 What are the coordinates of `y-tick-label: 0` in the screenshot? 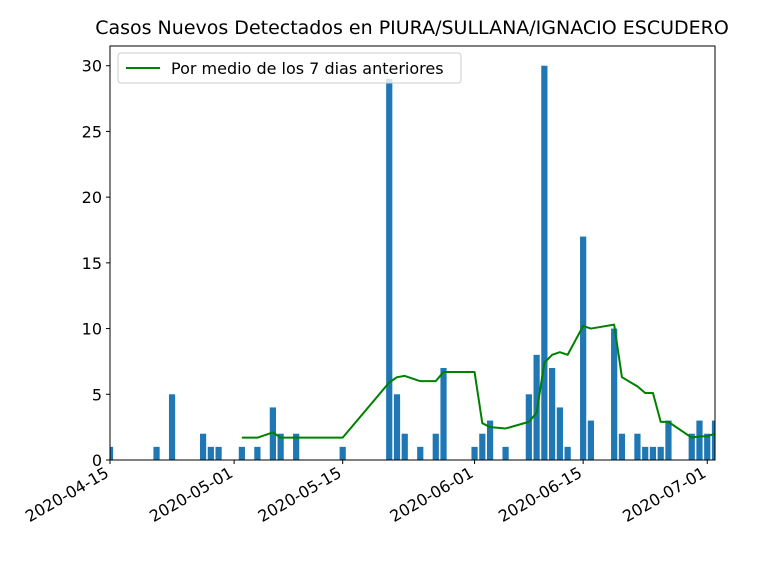 It's located at (97, 460).